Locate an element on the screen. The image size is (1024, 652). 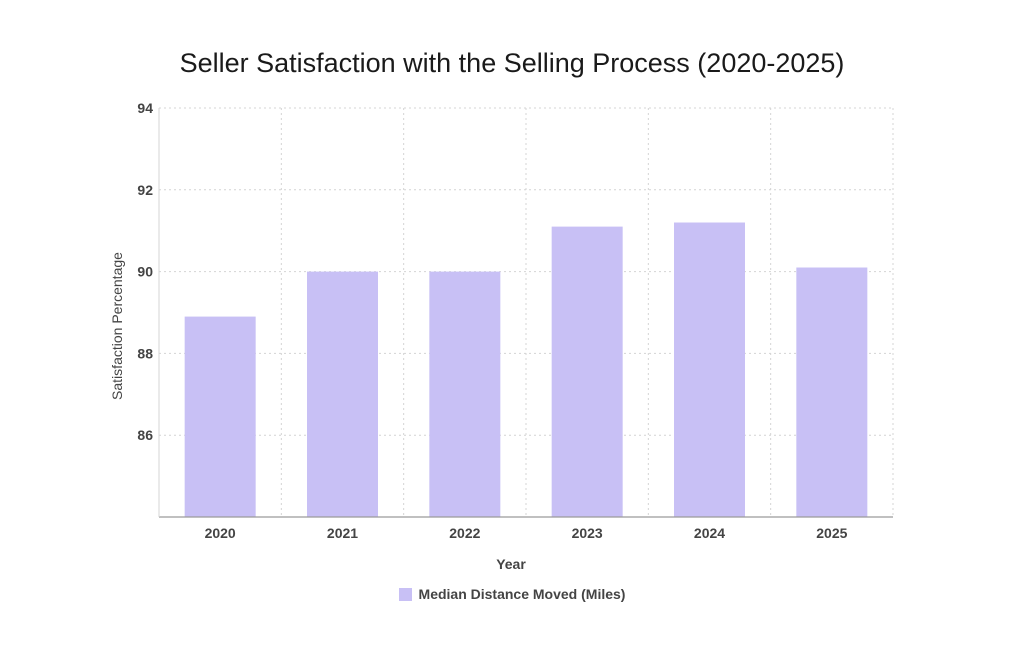
y-tick-label: 90 is located at coordinates (145, 272).